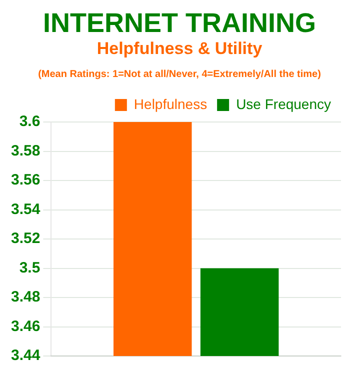 The width and height of the screenshot is (359, 380). Describe the element at coordinates (25, 180) in the screenshot. I see `y-tick-label: 3.56` at that location.